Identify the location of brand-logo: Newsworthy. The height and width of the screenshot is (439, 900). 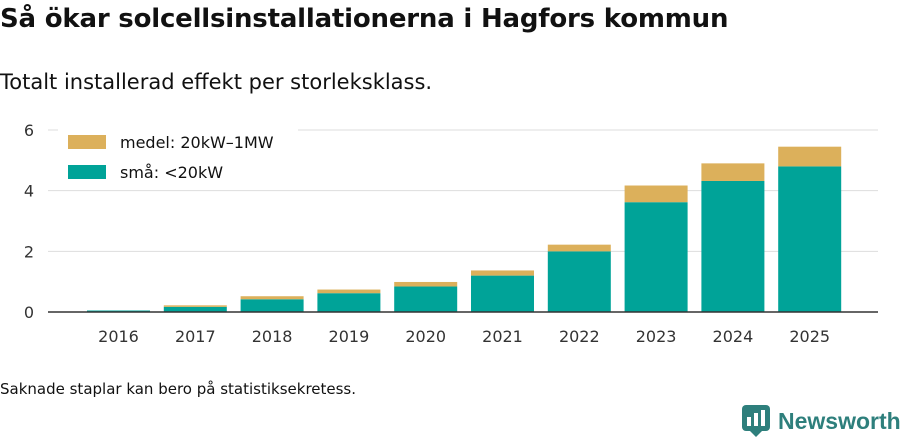
(821, 421).